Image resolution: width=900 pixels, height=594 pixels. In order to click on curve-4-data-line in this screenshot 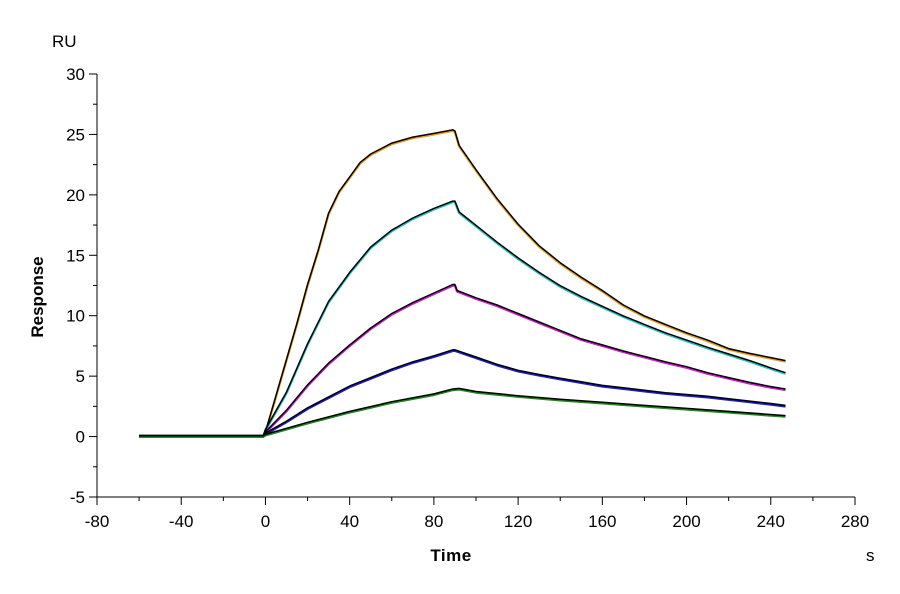, I will do `click(462, 393)`.